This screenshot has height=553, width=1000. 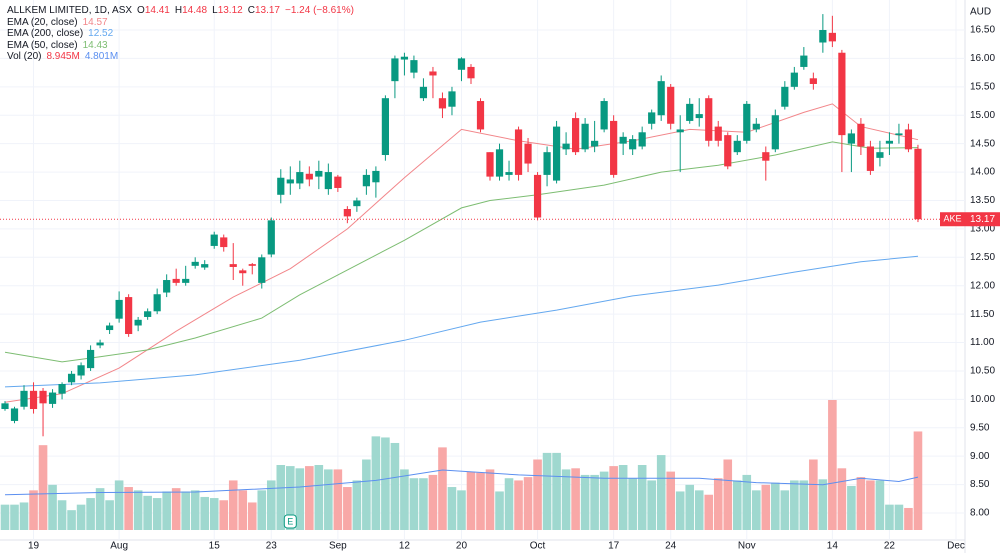 I want to click on ohlc-value: 14.41, so click(x=157, y=10).